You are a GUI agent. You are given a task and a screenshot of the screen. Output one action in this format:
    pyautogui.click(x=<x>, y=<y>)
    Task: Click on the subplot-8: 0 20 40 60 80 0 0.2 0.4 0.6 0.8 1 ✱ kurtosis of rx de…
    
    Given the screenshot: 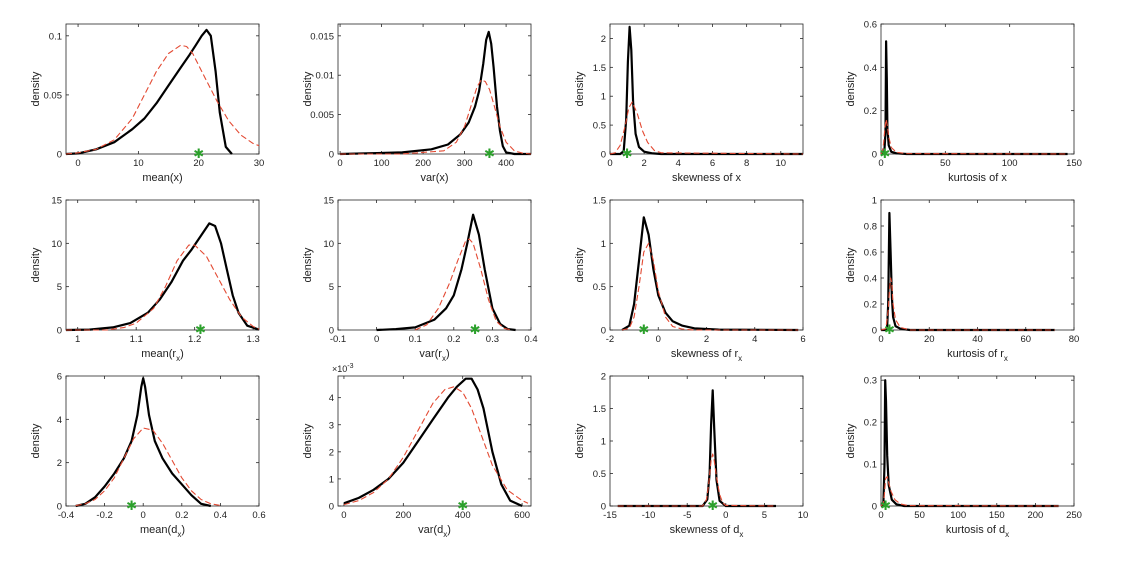 What is the action you would take?
    pyautogui.click(x=962, y=280)
    